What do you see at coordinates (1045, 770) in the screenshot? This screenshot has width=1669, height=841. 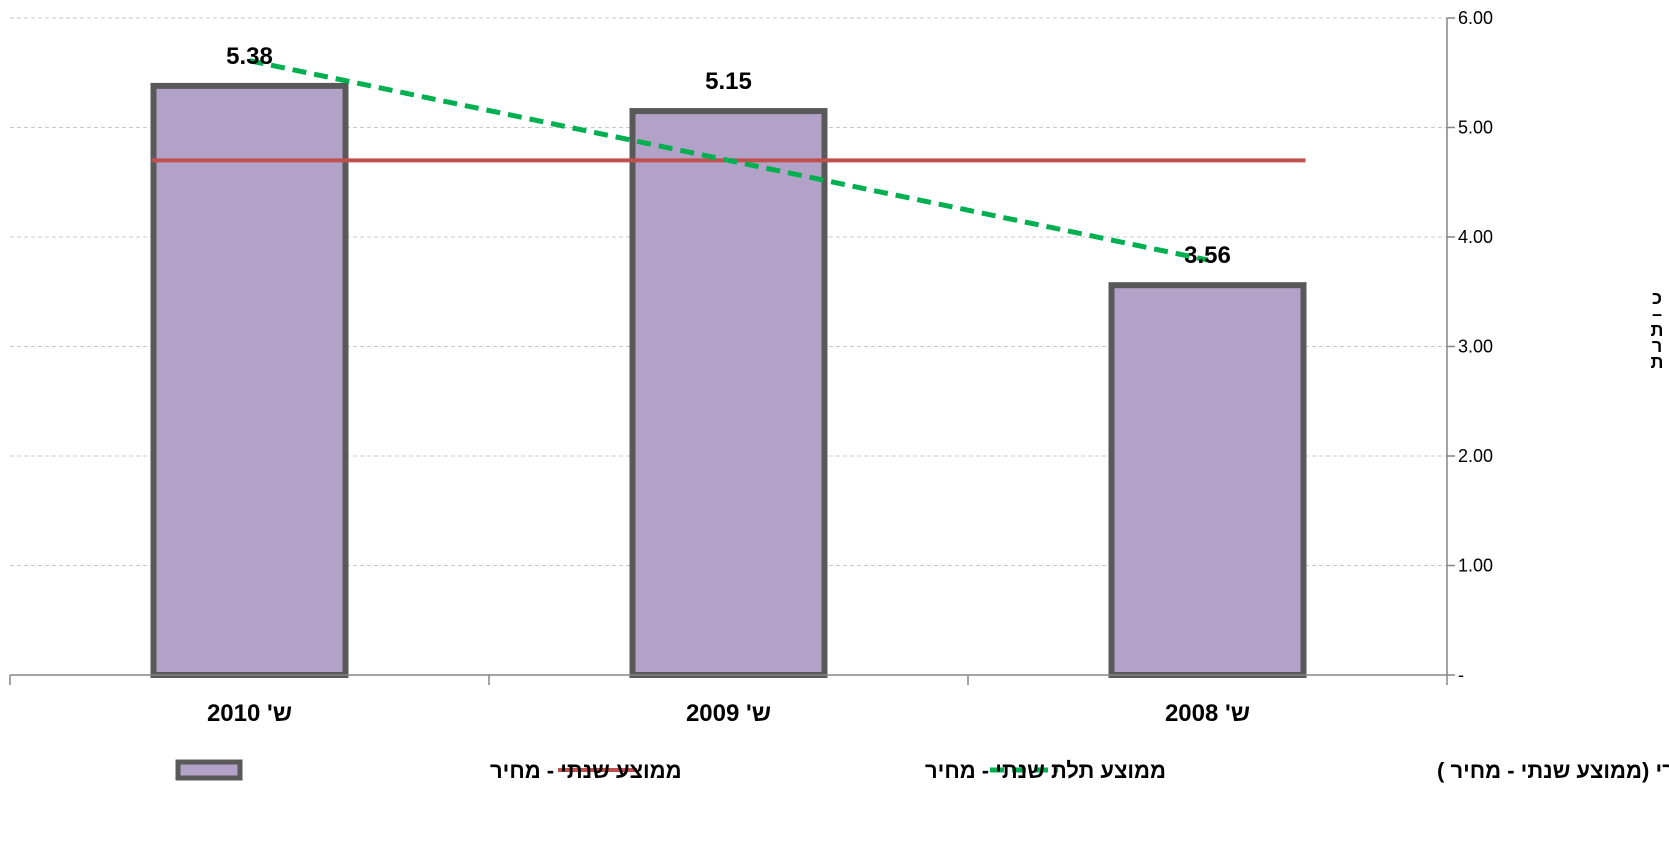 I see `legend-average-label: ממוצע תלת שנתי - מחיר` at bounding box center [1045, 770].